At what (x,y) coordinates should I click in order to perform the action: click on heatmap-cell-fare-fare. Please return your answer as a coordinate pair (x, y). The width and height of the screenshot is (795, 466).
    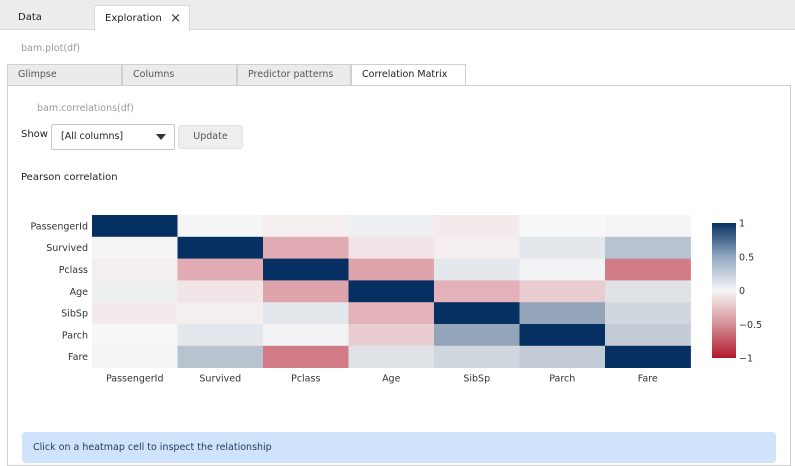
    Looking at the image, I should click on (648, 356).